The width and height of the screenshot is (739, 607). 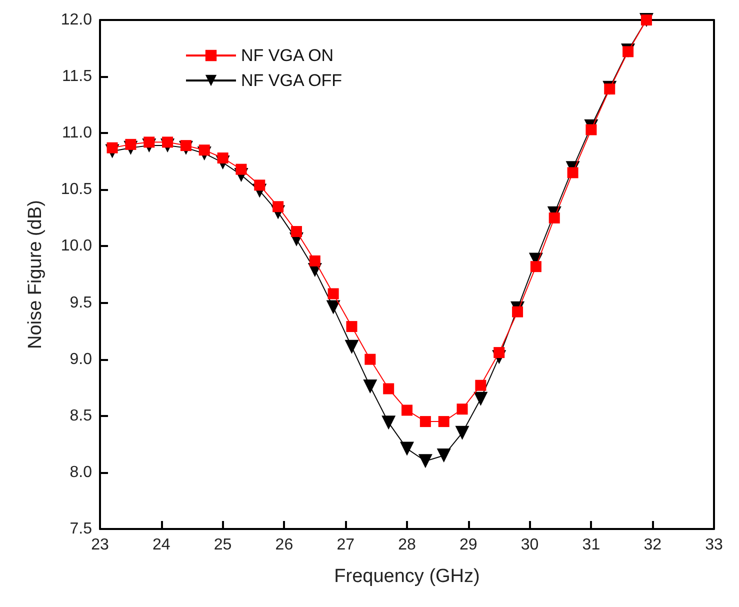 I want to click on y-tick-label: 7.5, so click(x=81, y=529).